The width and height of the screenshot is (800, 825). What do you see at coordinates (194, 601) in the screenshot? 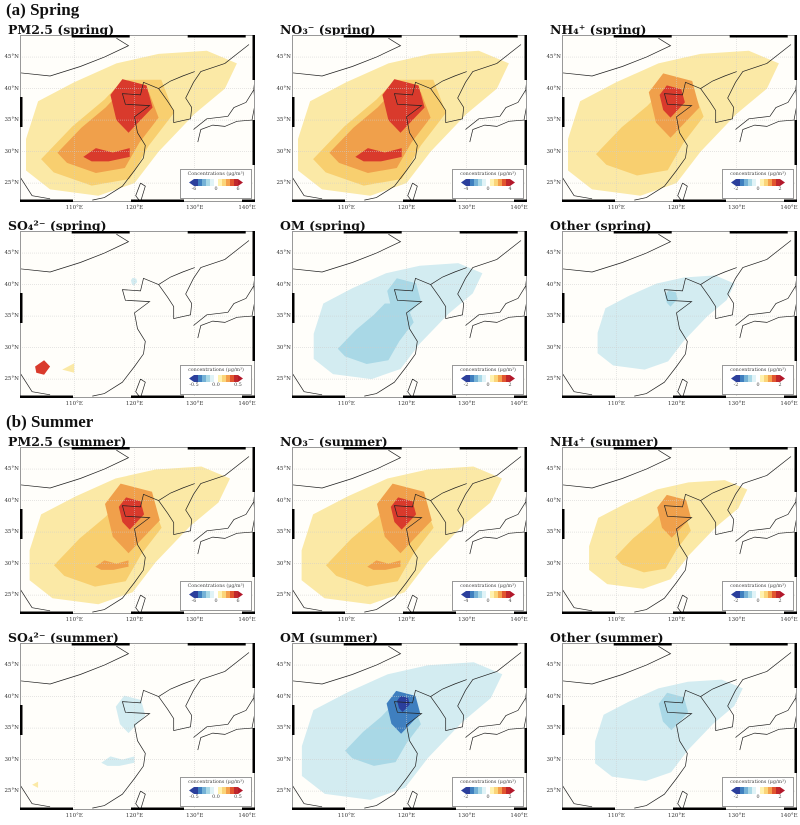
I see `colorbar-tick: -6` at bounding box center [194, 601].